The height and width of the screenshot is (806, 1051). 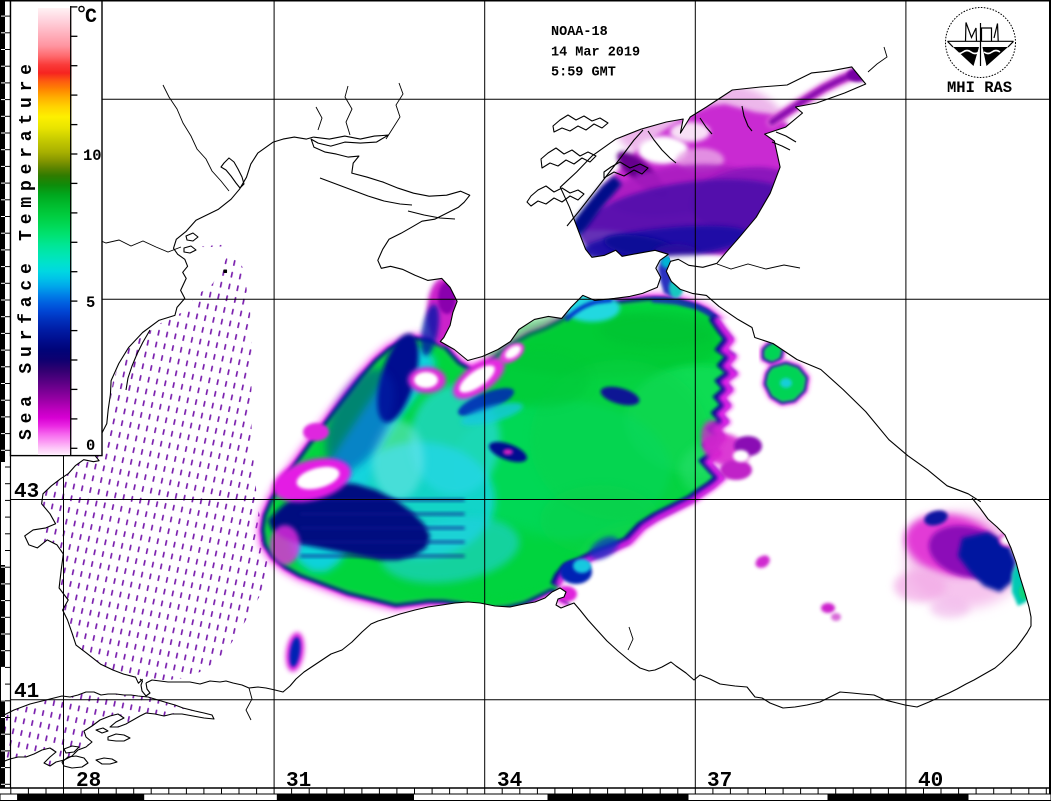 What do you see at coordinates (92, 156) in the screenshot?
I see `svg-text: 10` at bounding box center [92, 156].